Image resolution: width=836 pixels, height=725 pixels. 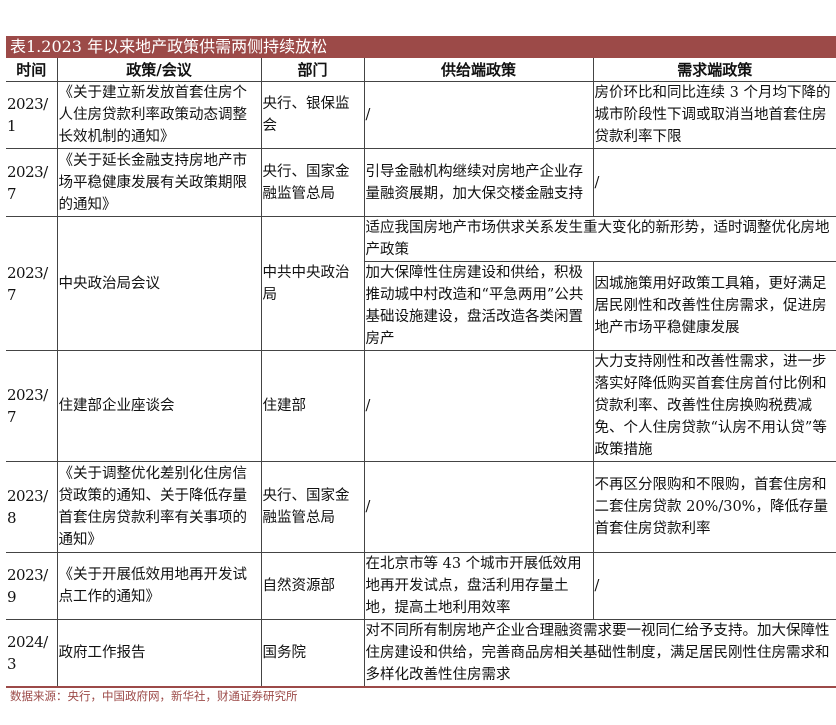 I want to click on header-time: 时间, so click(x=32, y=70).